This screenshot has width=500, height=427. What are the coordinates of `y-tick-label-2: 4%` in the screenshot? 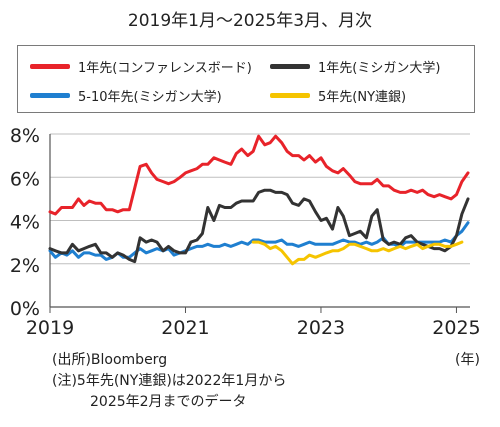 It's located at (25, 223).